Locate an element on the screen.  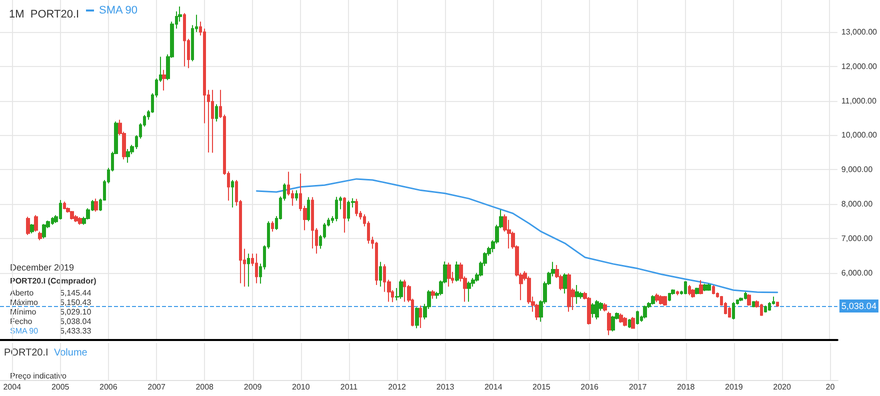
x-tick-label: 2004 is located at coordinates (12, 387).